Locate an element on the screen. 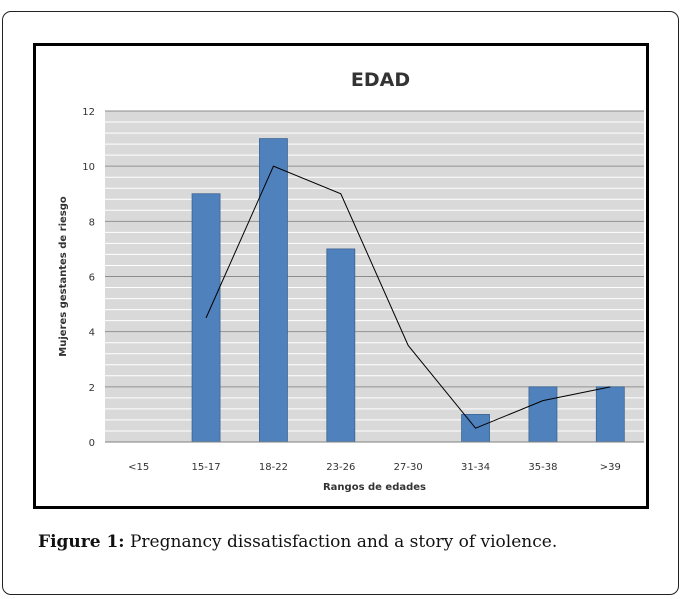  y-tick-label: 12 is located at coordinates (88, 112).